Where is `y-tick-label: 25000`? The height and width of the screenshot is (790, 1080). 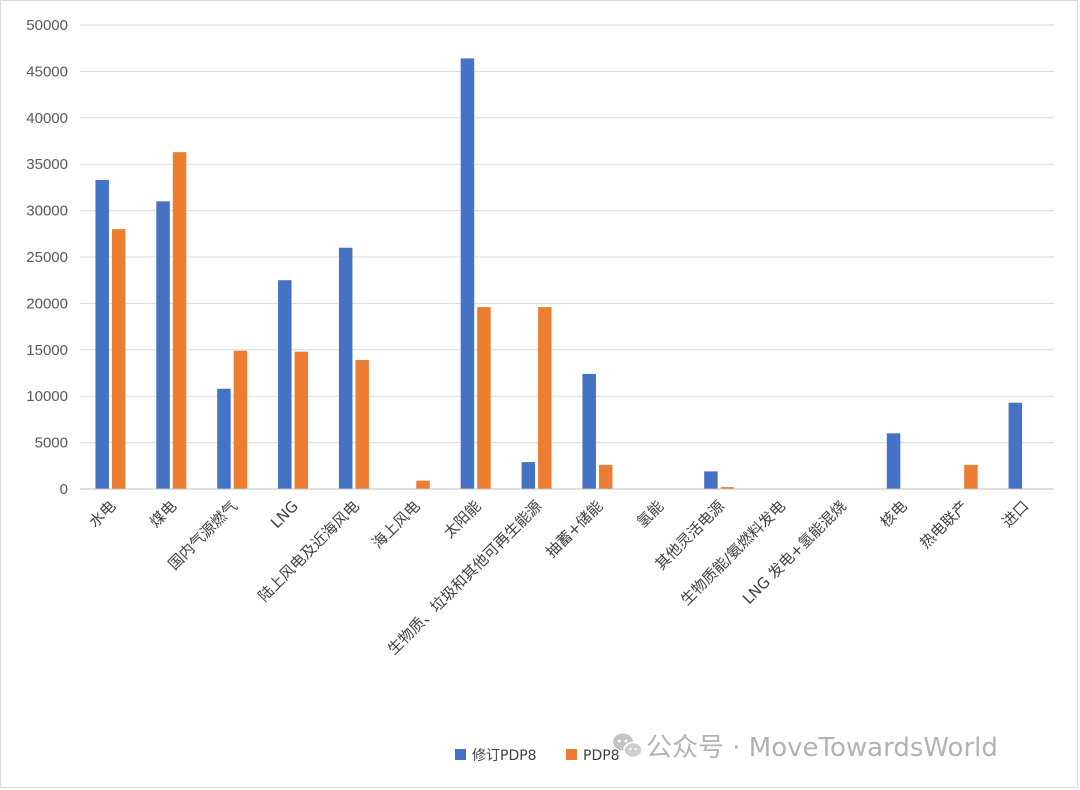 y-tick-label: 25000 is located at coordinates (47, 257).